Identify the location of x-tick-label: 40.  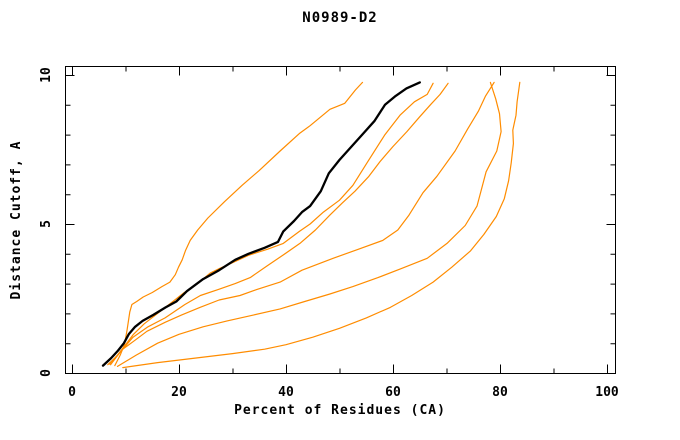
(286, 392).